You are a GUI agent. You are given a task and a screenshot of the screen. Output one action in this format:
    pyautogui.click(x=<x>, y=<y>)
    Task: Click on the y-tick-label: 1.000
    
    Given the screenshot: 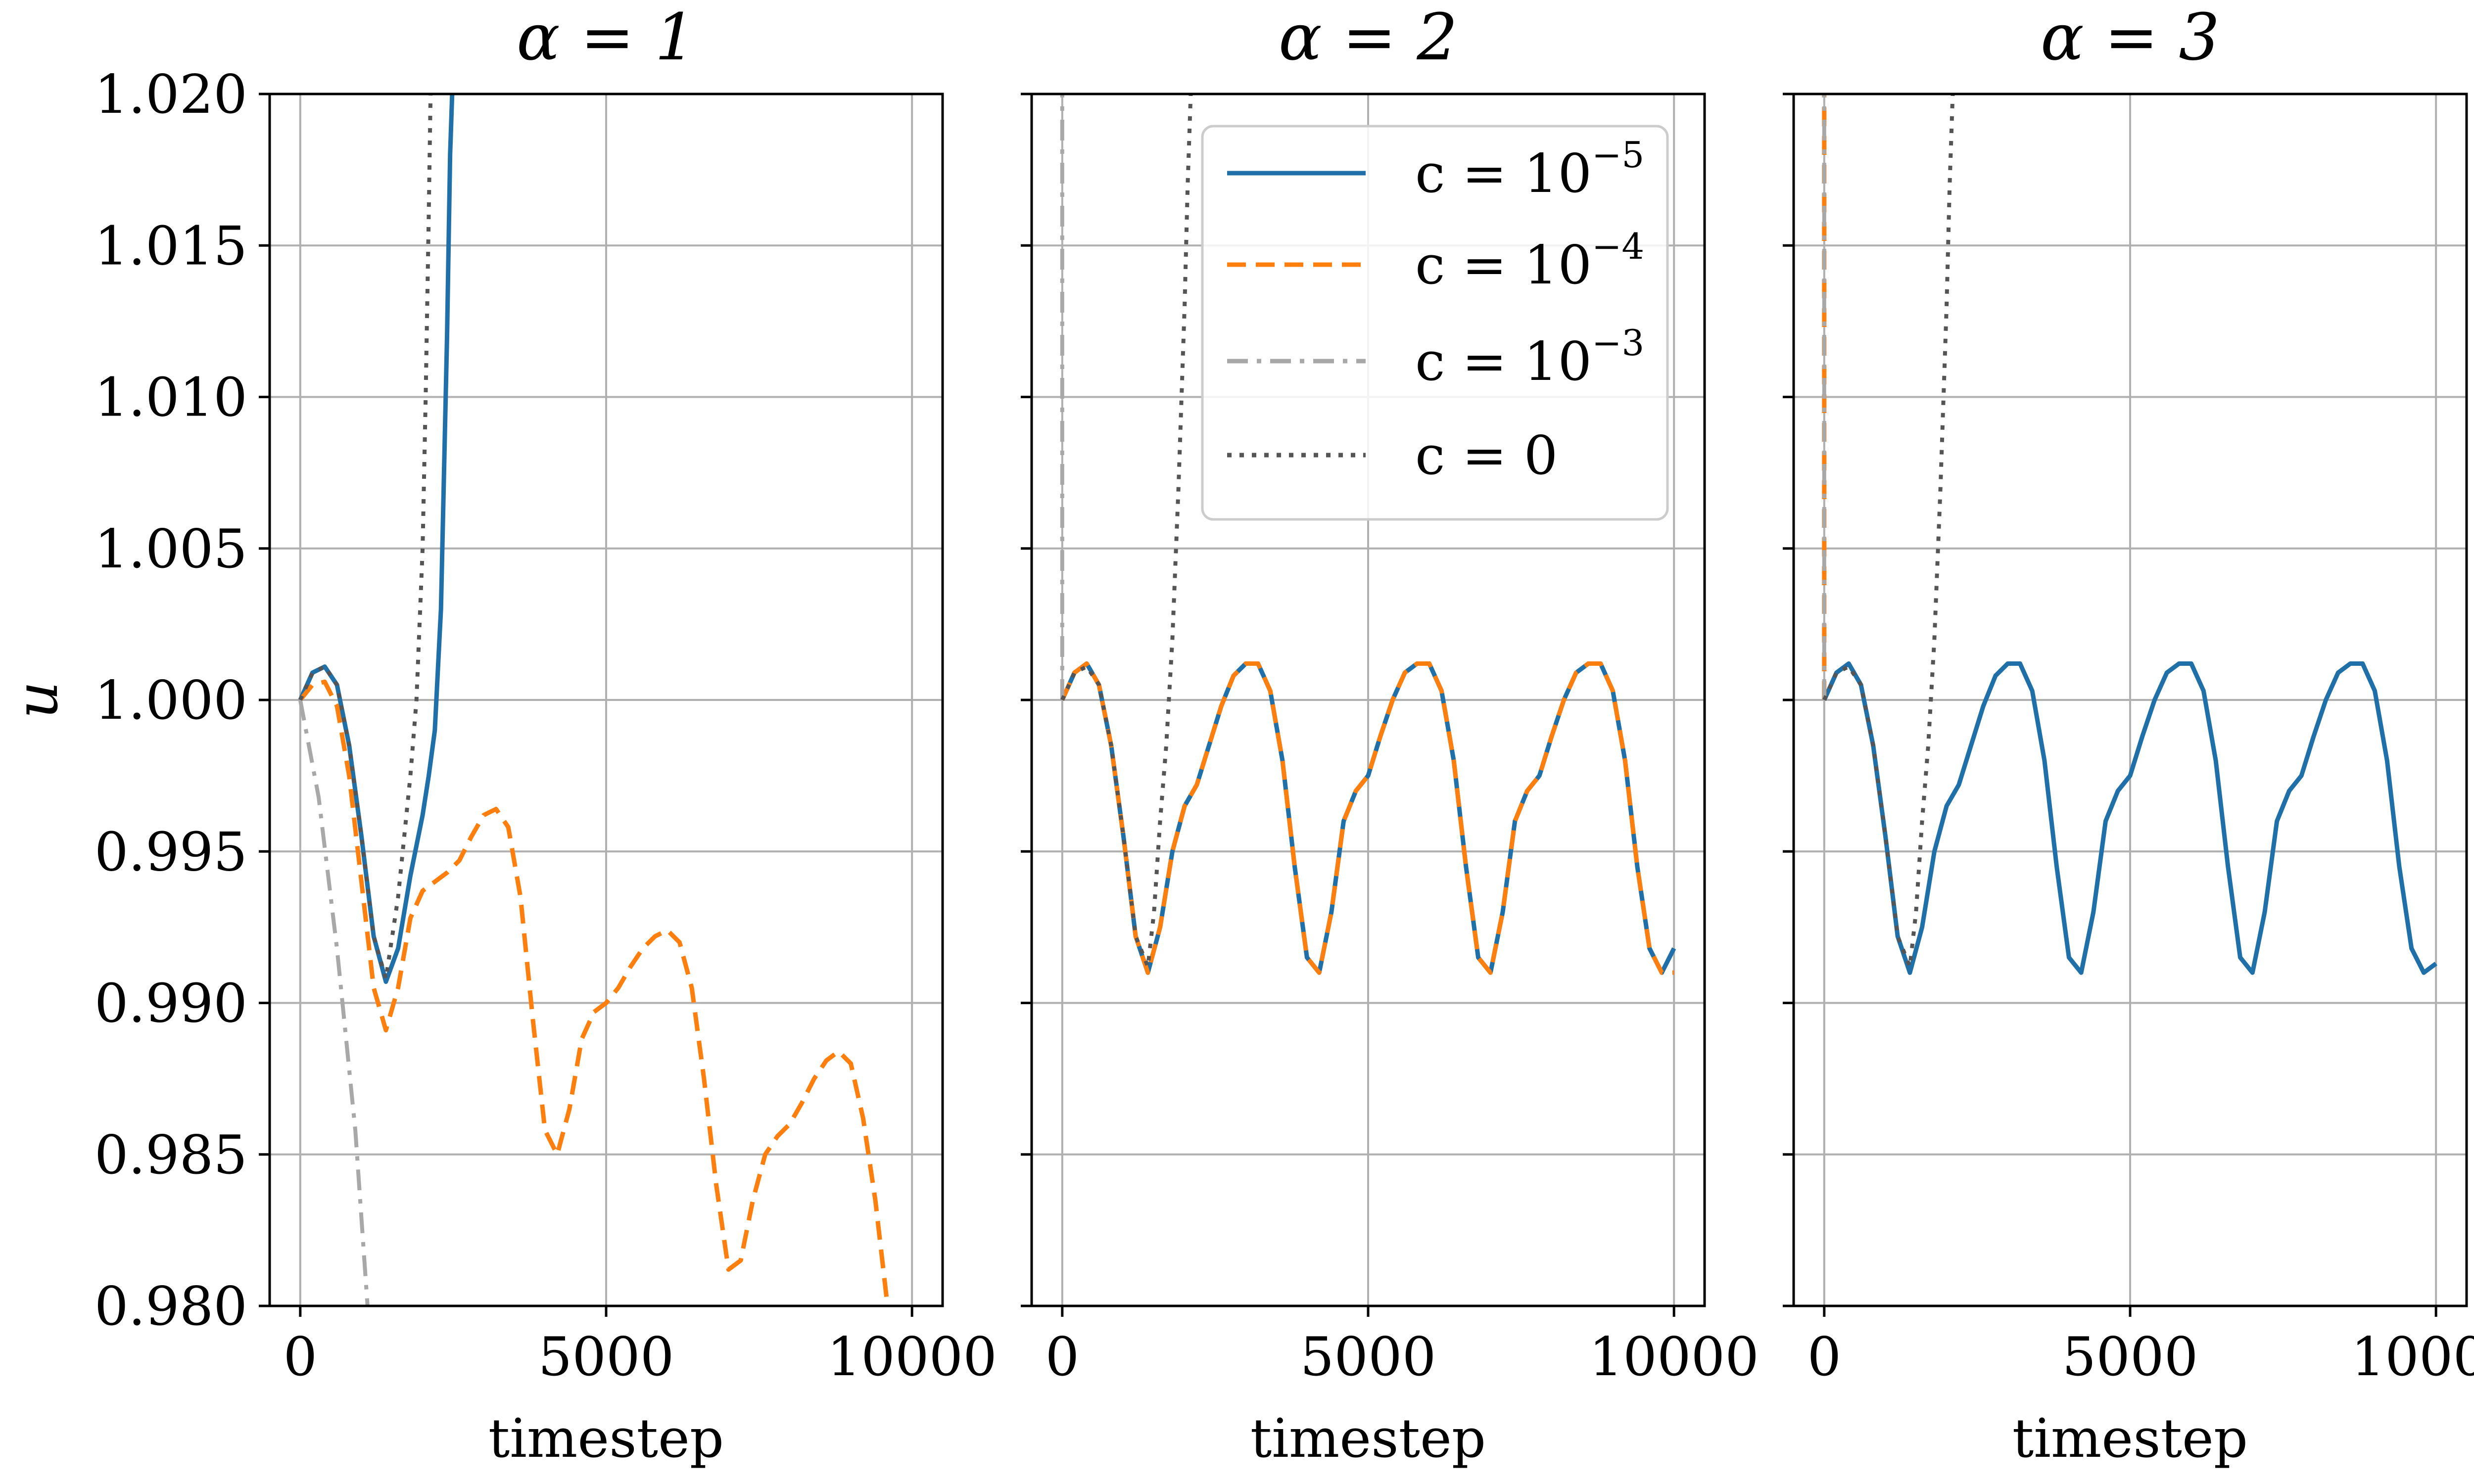 What is the action you would take?
    pyautogui.click(x=171, y=701)
    